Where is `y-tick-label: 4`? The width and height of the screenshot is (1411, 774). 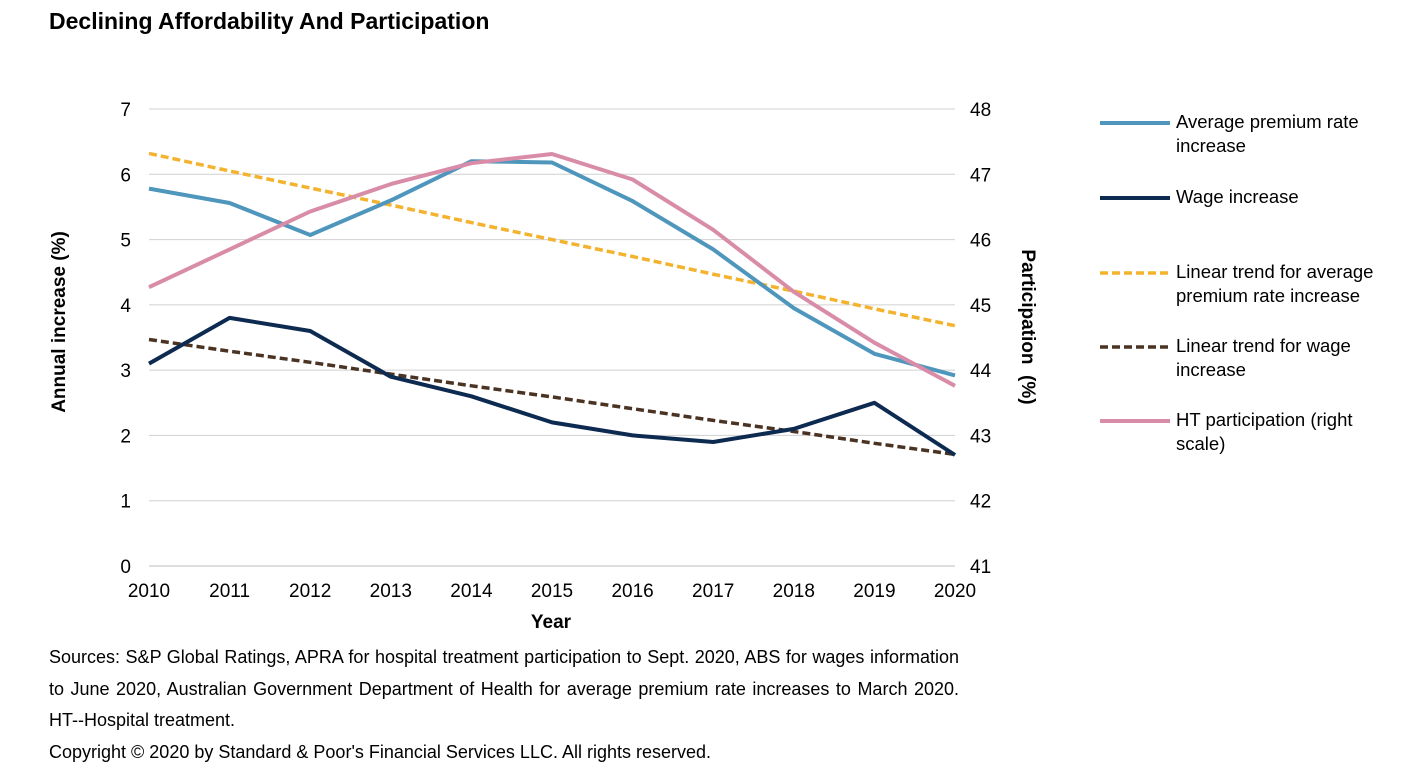 y-tick-label: 4 is located at coordinates (125, 306).